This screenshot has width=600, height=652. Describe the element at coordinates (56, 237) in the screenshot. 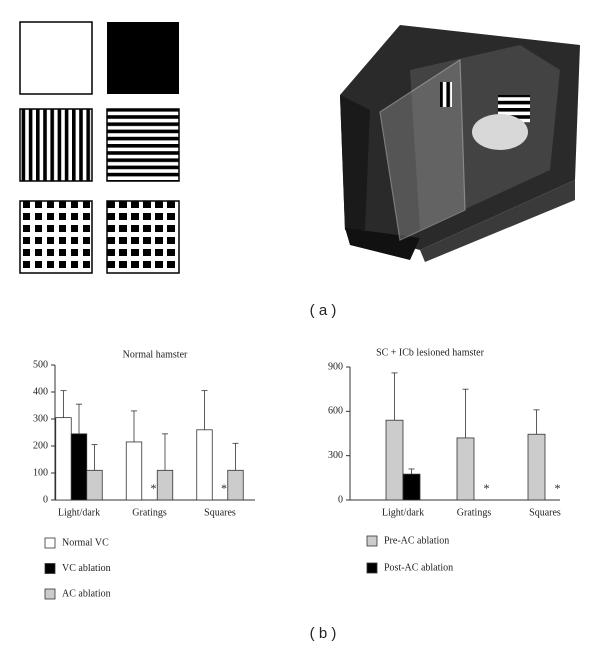

I see `stimulus-squares-a` at that location.